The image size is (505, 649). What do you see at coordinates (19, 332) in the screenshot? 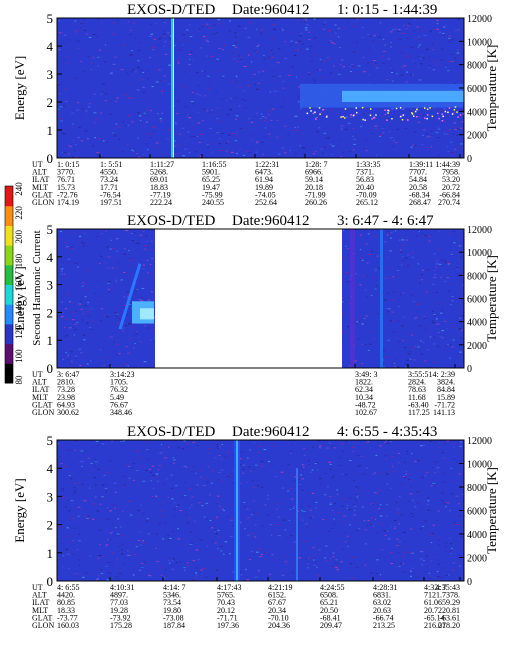
I see `colorbar-tick-label: 120` at bounding box center [19, 332].